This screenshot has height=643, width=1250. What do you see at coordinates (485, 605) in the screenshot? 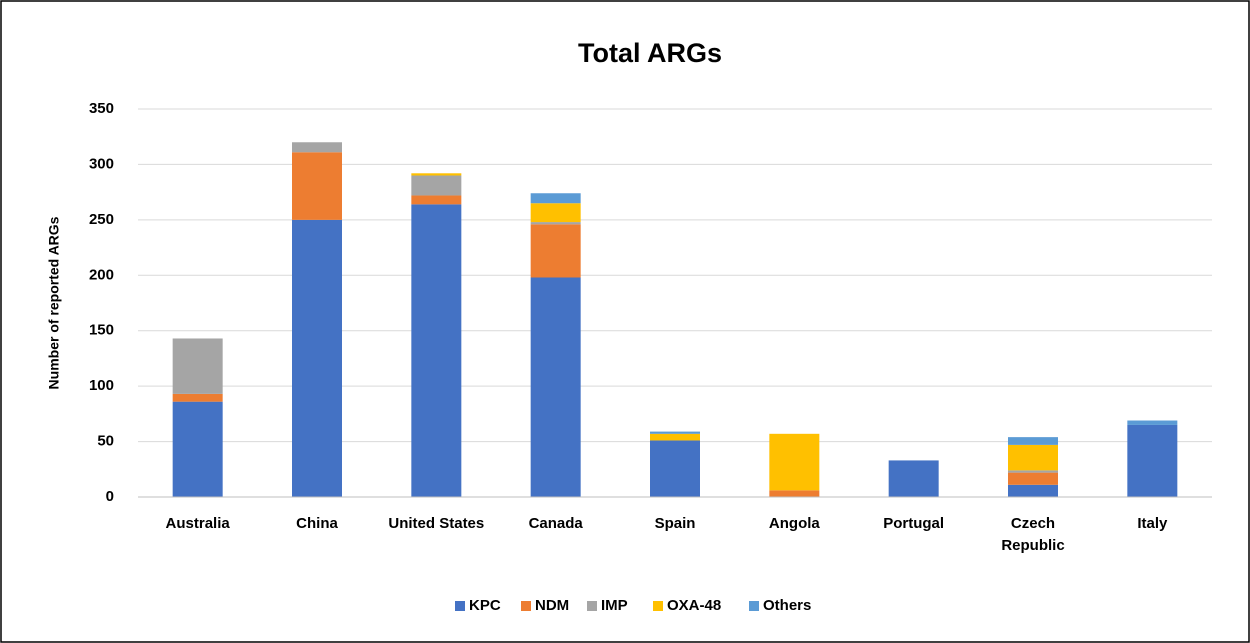
I see `legend-label: KPC` at bounding box center [485, 605].